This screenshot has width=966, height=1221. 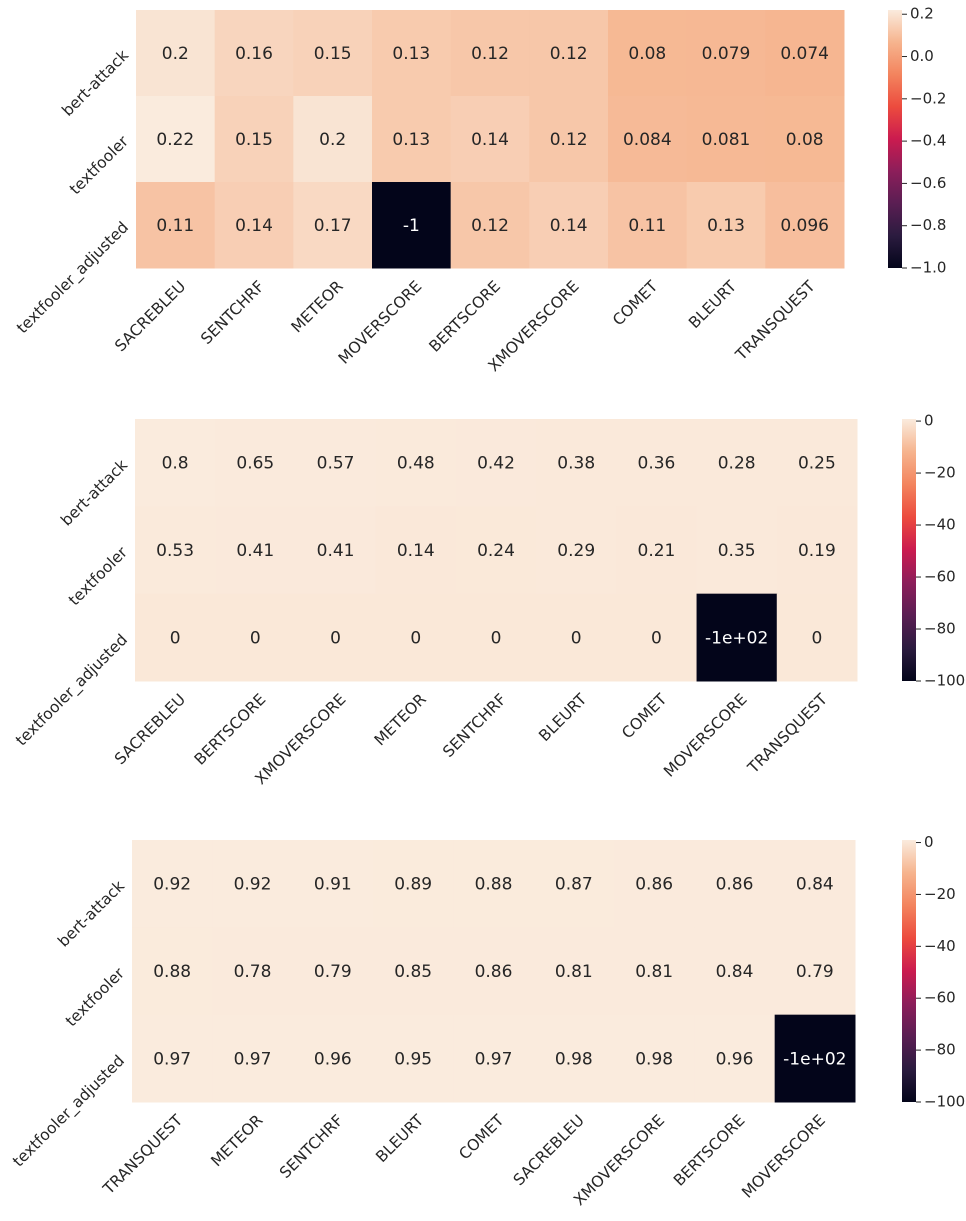 What do you see at coordinates (574, 885) in the screenshot?
I see `cell-value-label: 0.87` at bounding box center [574, 885].